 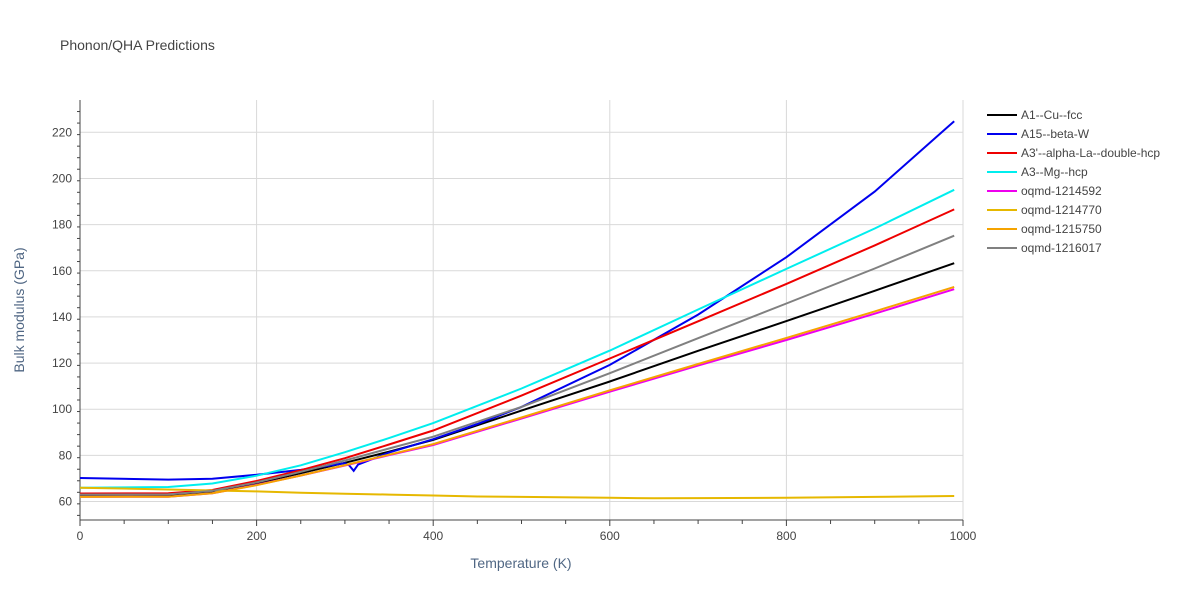 What do you see at coordinates (62, 363) in the screenshot?
I see `y-tick-label: 120` at bounding box center [62, 363].